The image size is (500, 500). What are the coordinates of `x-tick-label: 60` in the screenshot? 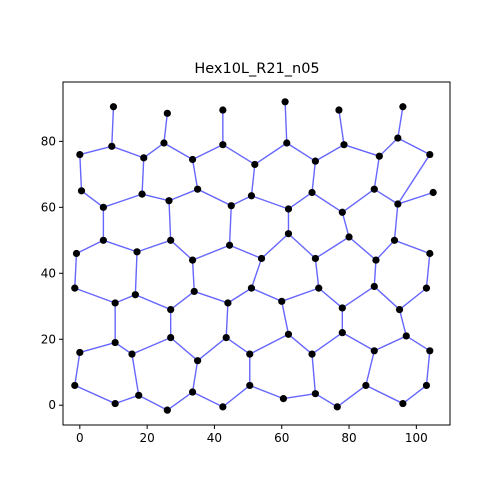 It's located at (281, 438).